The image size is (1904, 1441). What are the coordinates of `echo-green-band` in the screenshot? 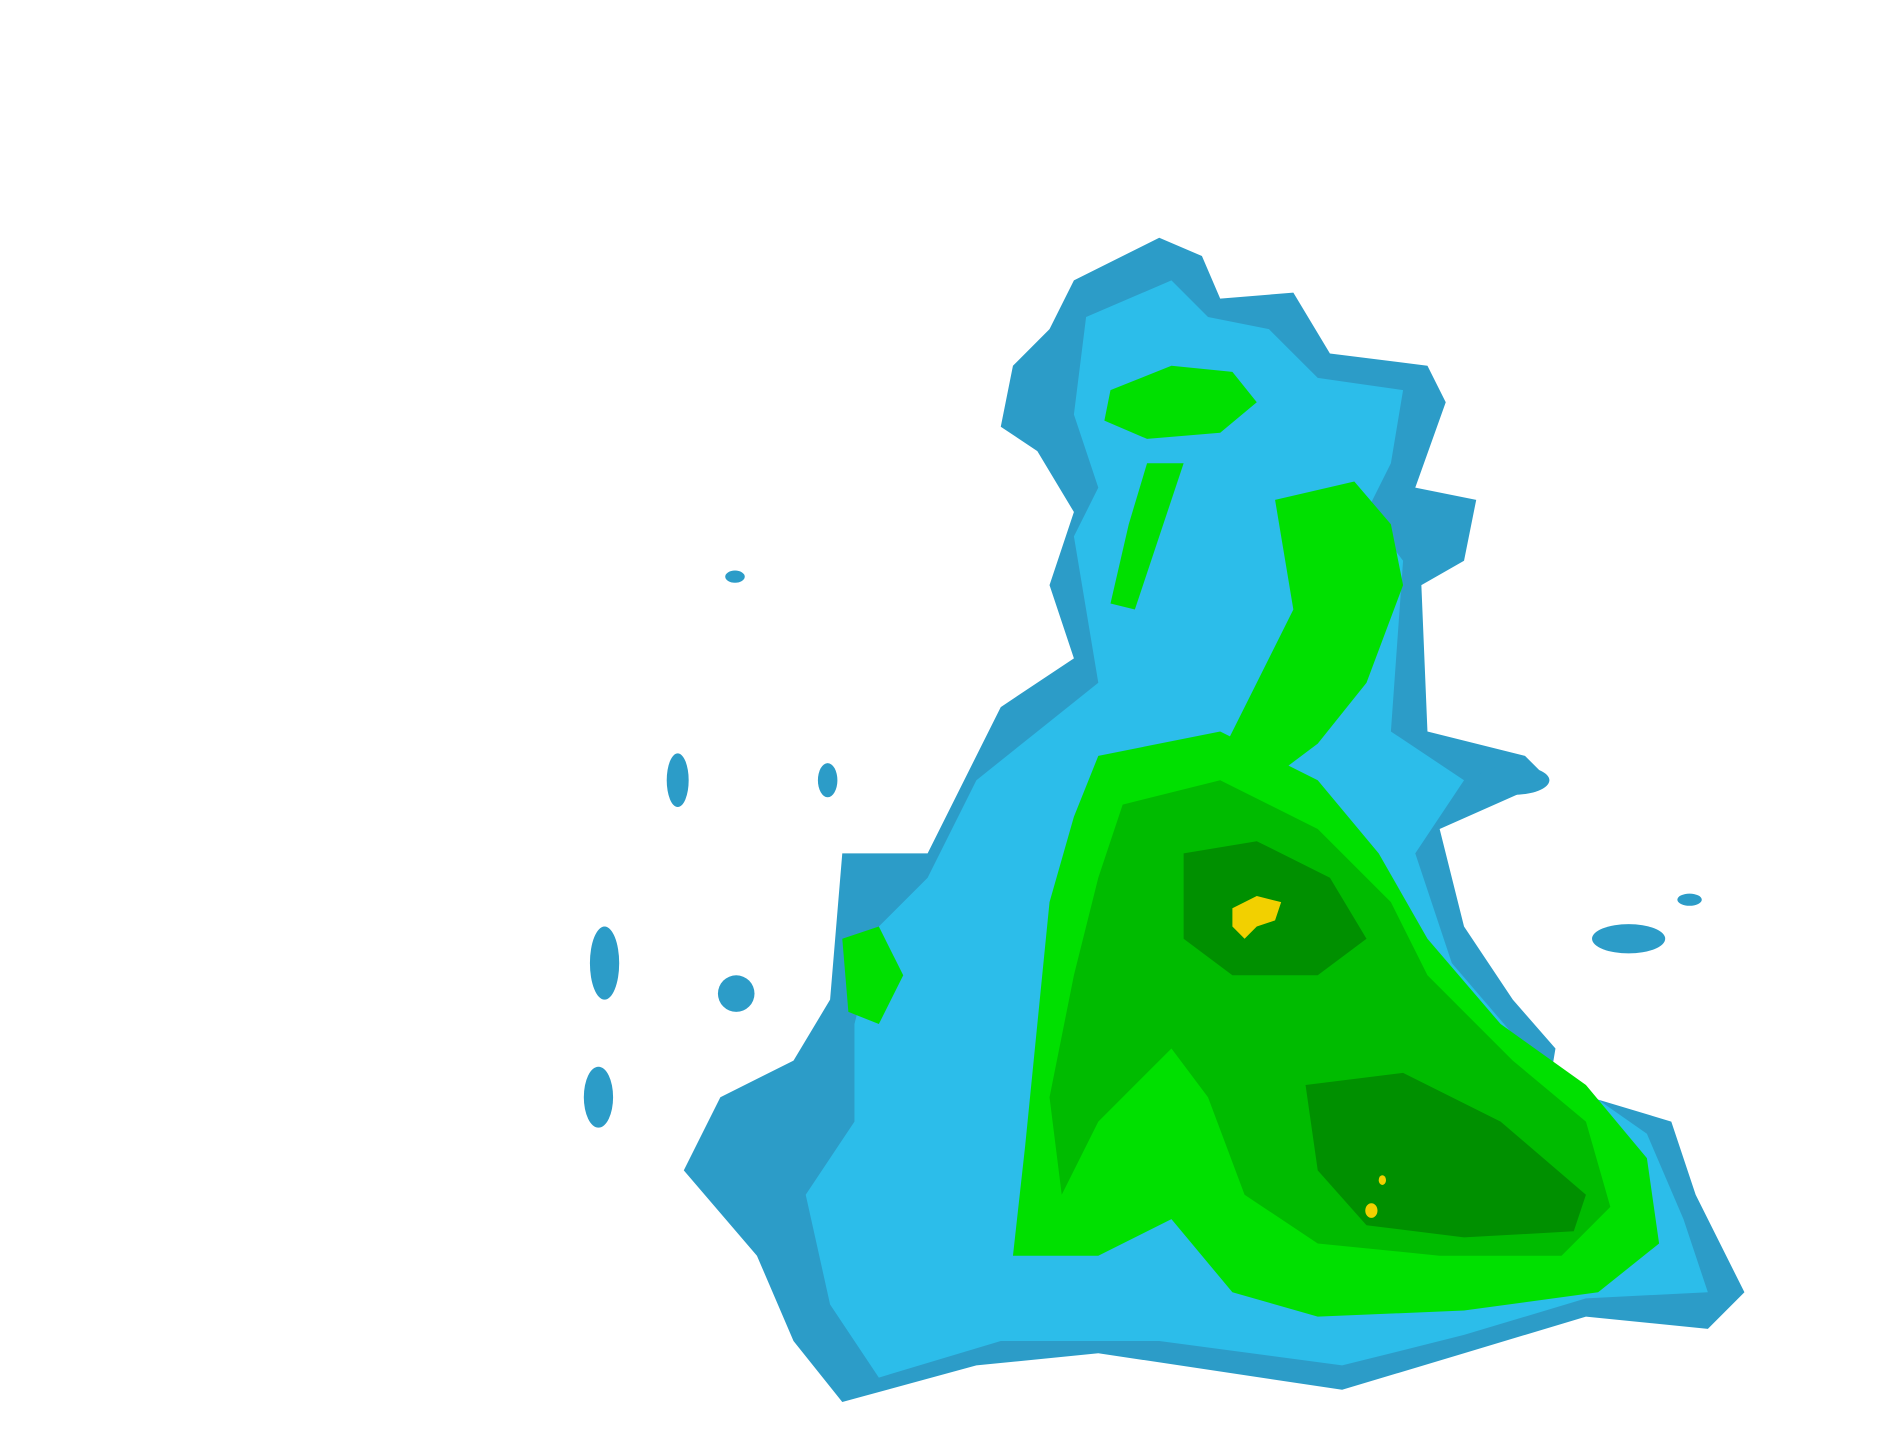 It's located at (1312, 631).